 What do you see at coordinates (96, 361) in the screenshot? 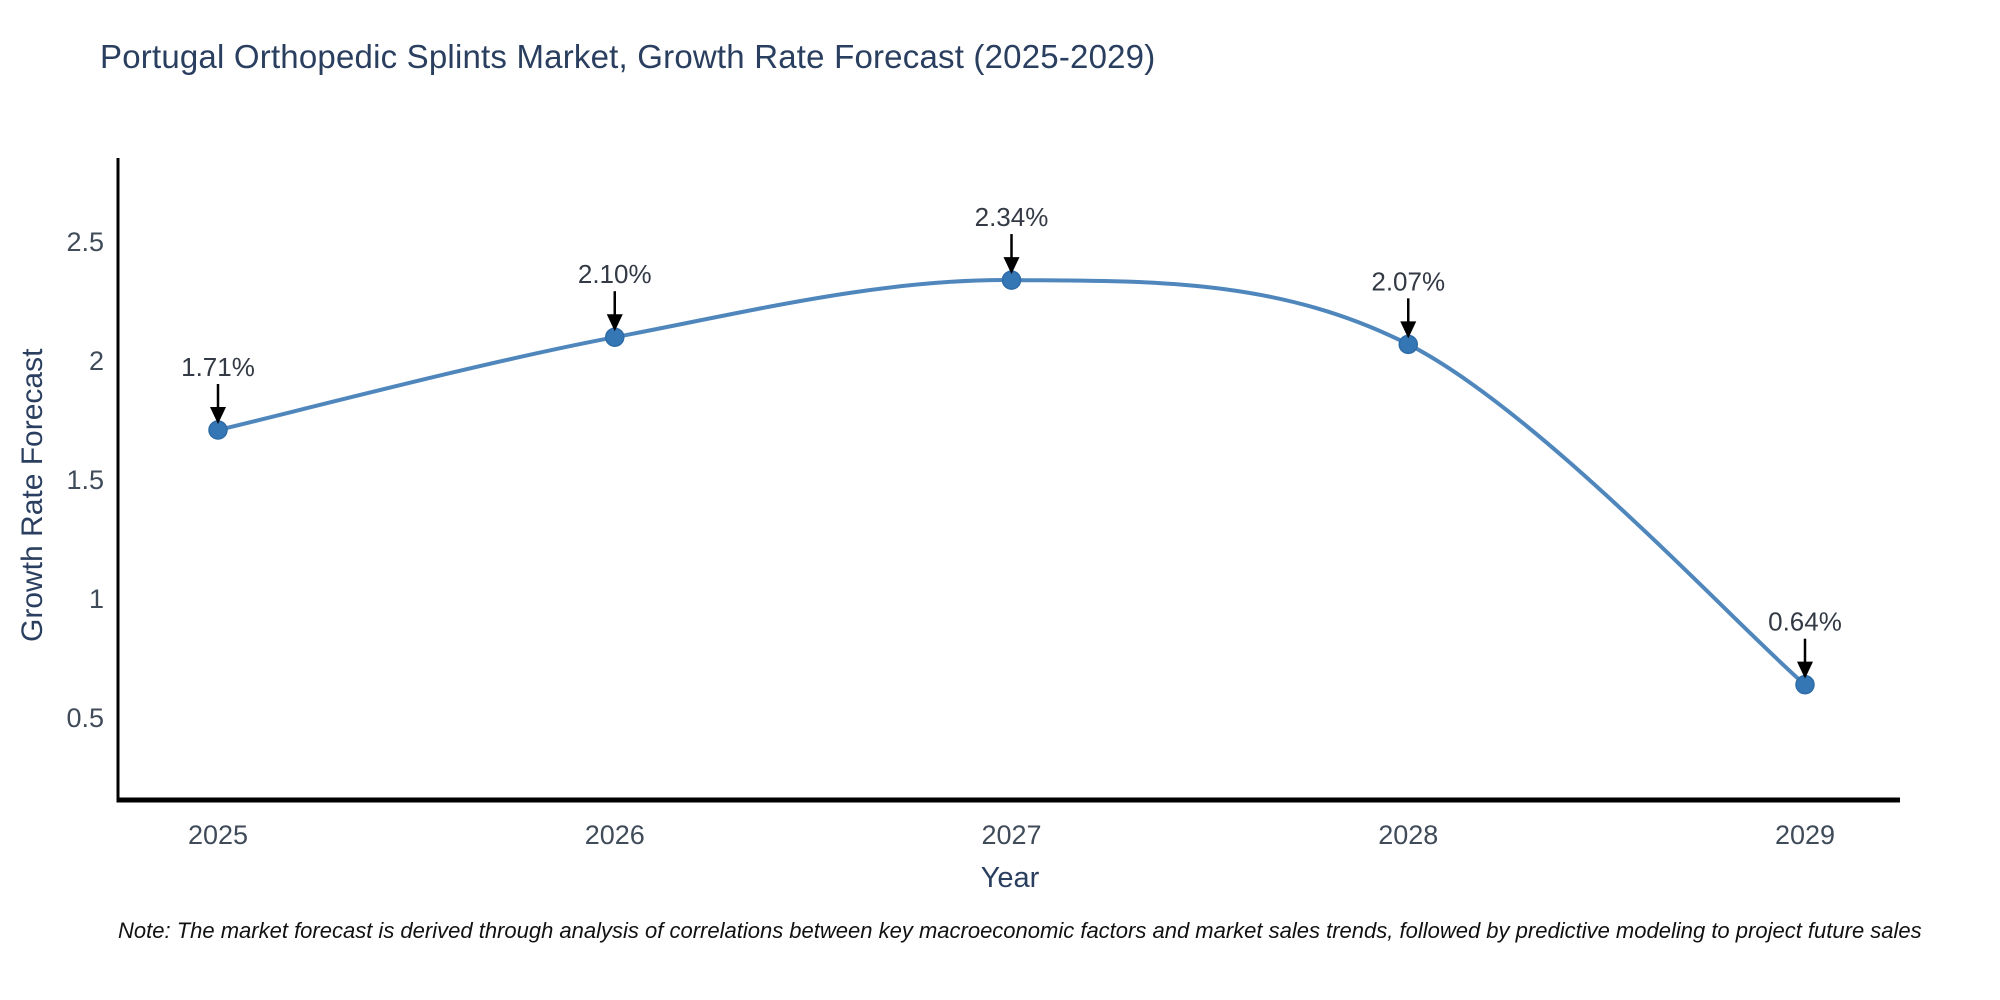
I see `y-tick-label: 2` at bounding box center [96, 361].